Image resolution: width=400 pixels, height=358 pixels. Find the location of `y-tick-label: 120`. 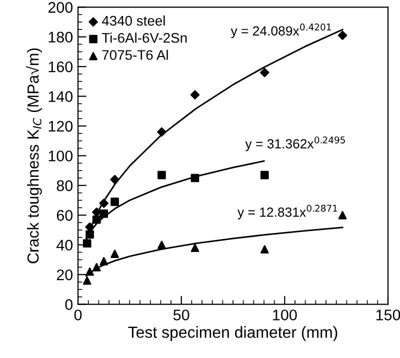

y-tick-label: 120 is located at coordinates (60, 126).